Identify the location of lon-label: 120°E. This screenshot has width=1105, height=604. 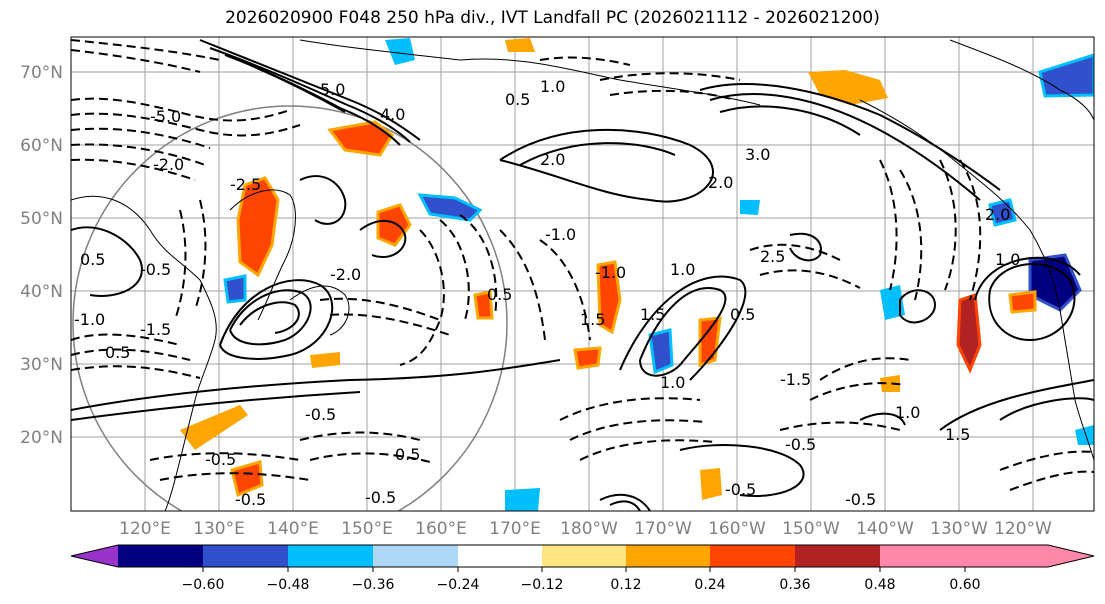
(145, 529).